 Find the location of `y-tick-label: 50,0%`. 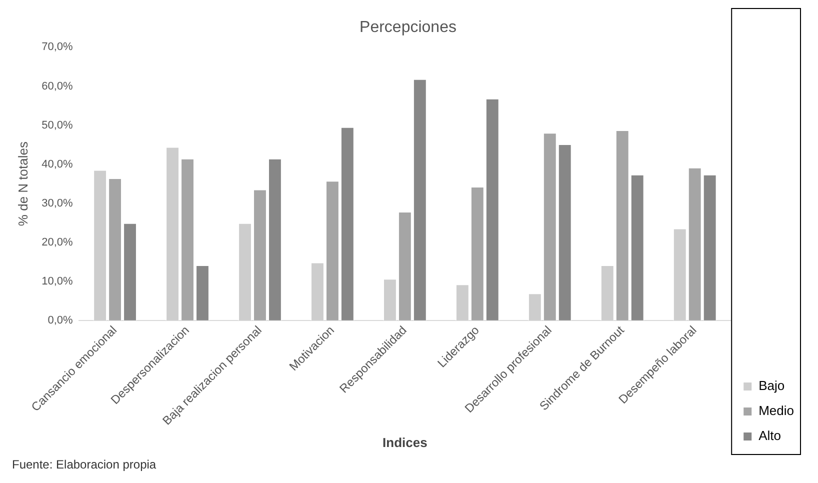

y-tick-label: 50,0% is located at coordinates (57, 125).